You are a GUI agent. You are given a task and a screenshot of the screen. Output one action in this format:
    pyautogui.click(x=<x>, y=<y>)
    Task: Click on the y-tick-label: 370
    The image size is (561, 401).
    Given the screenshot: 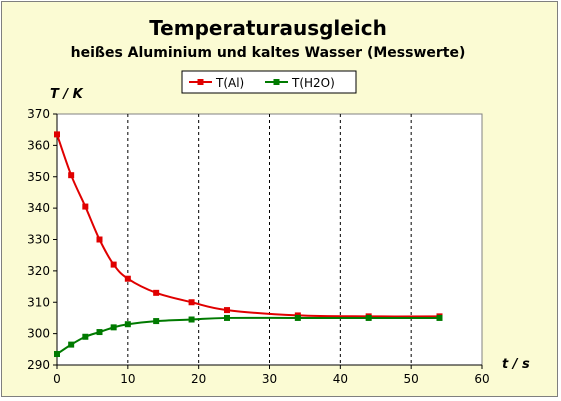 What is the action you would take?
    pyautogui.click(x=38, y=114)
    